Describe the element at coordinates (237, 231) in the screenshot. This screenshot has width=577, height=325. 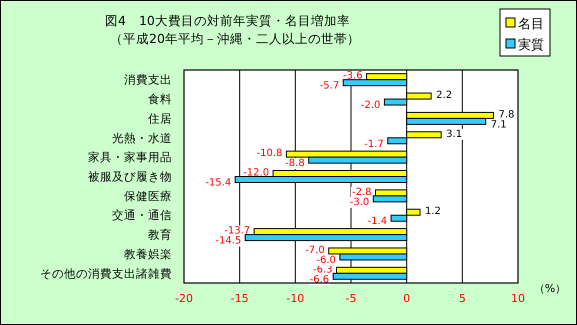
I see `data-label: -13.7` at that location.